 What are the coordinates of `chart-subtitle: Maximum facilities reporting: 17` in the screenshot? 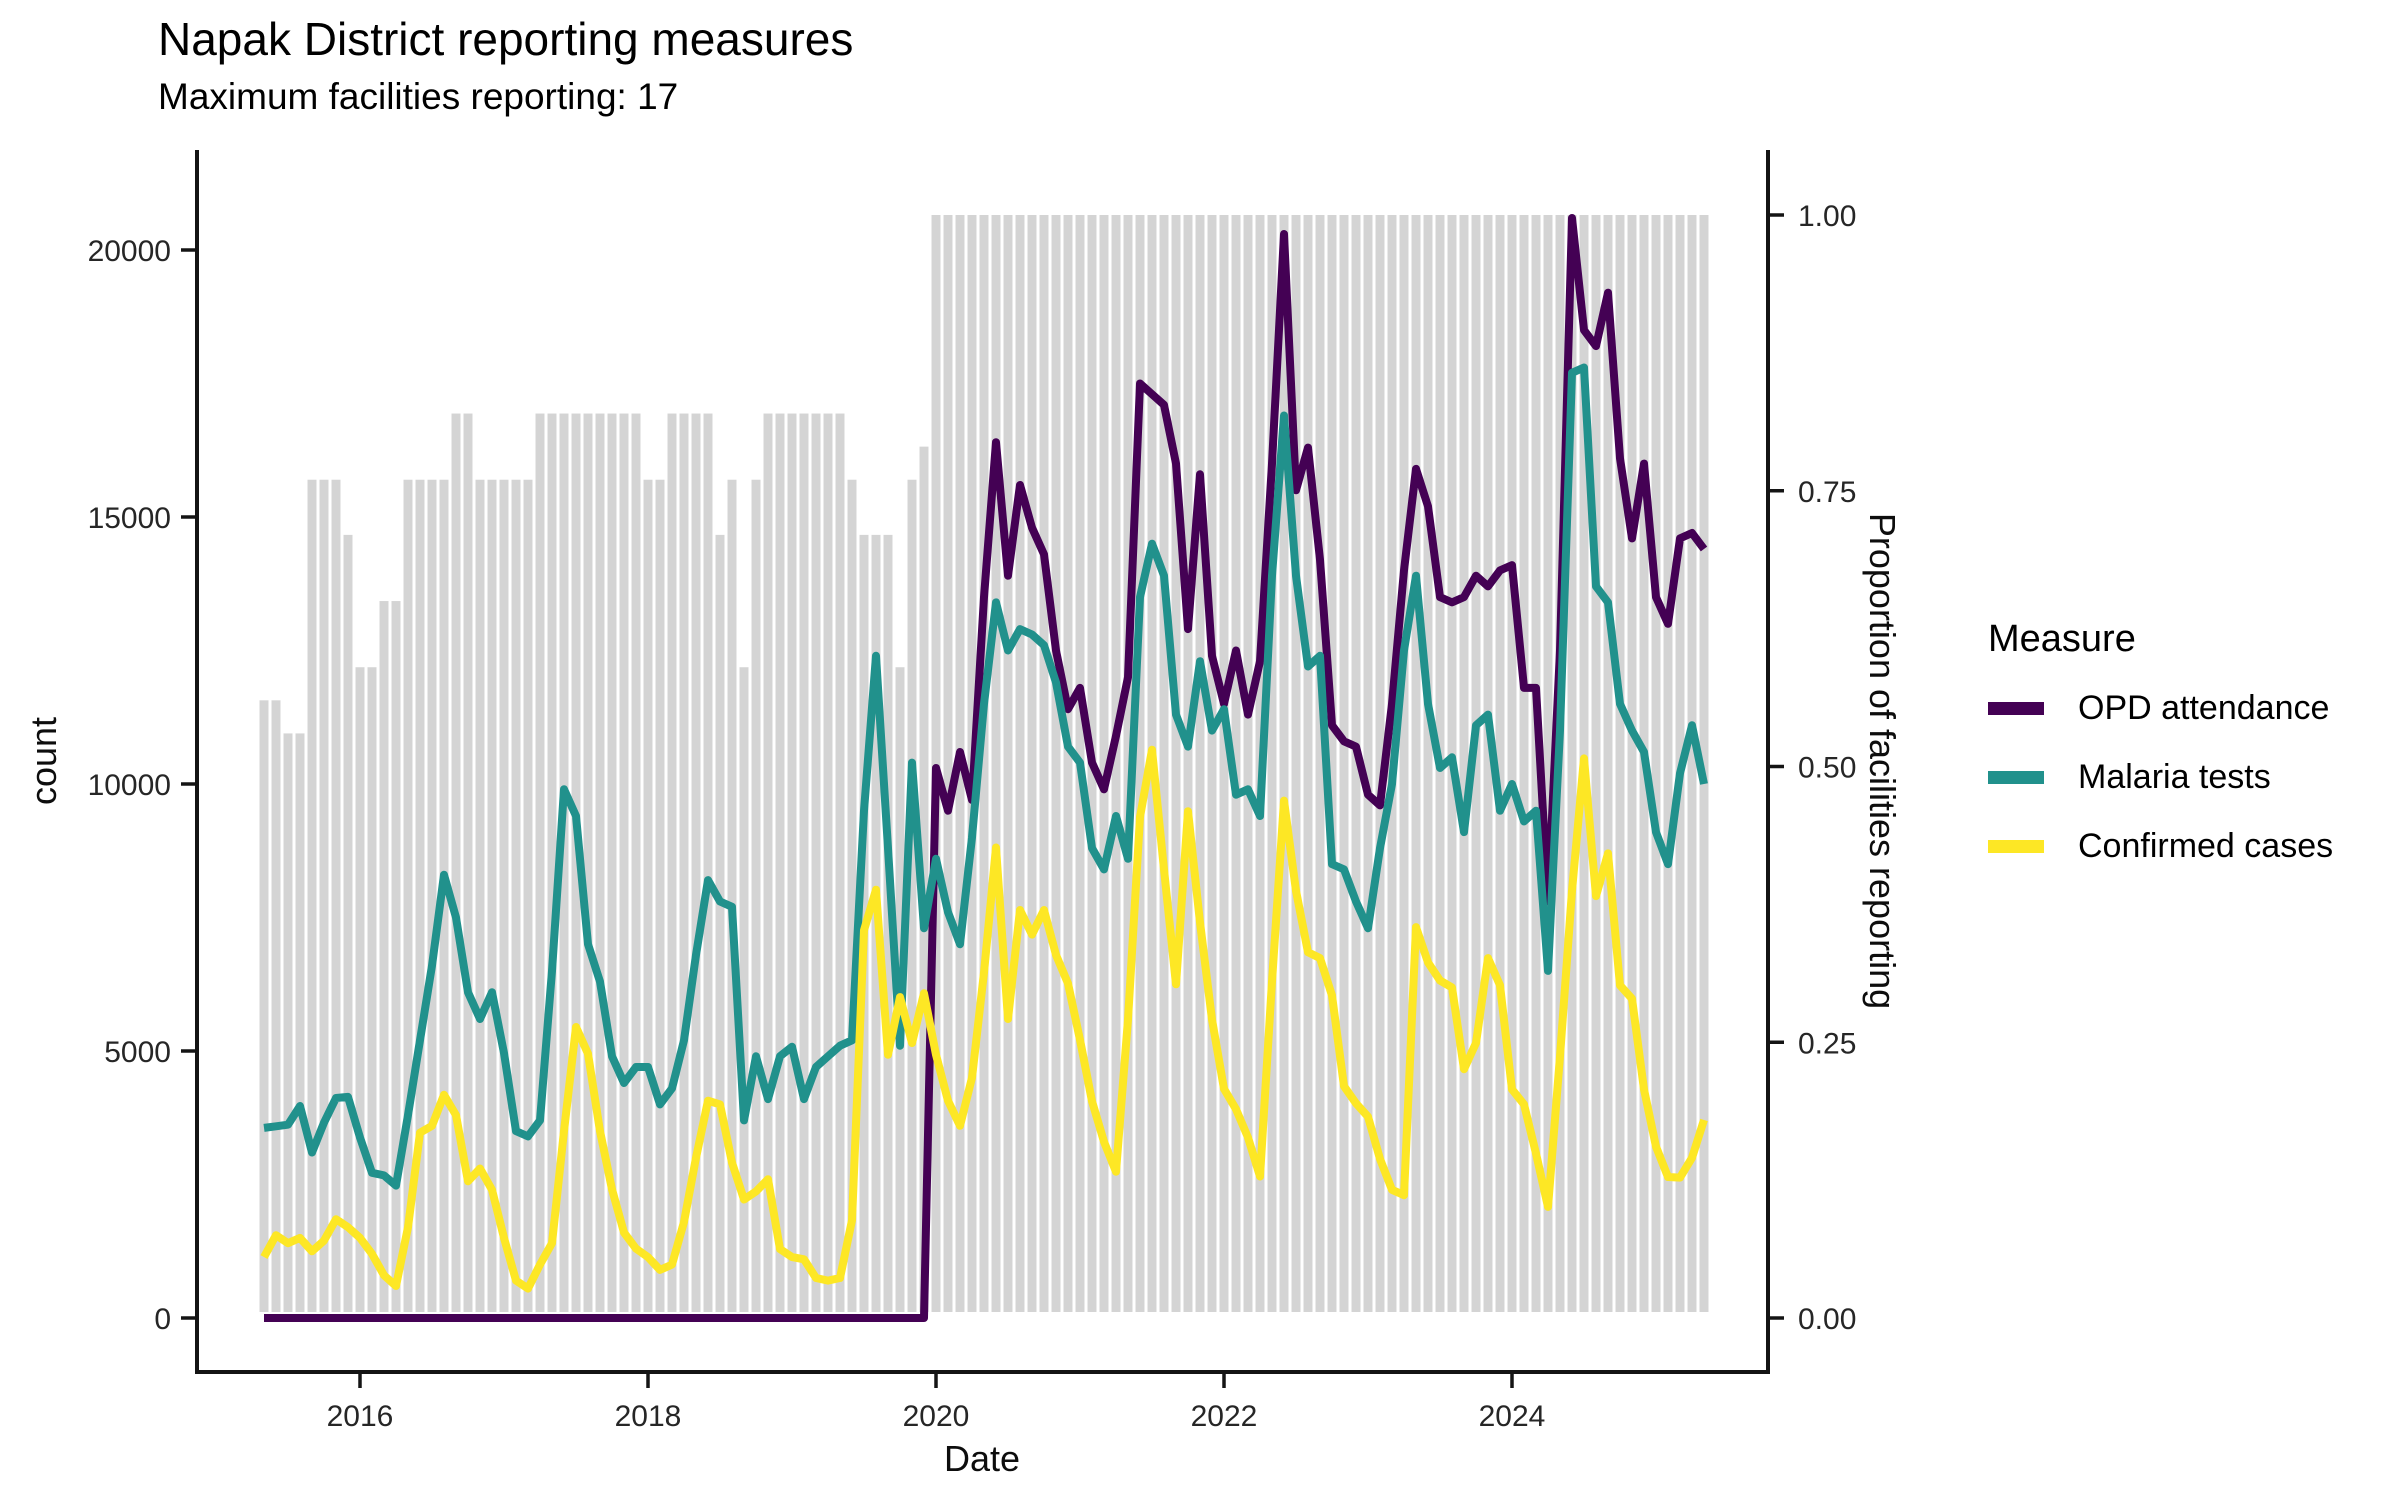 It's located at (418, 96).